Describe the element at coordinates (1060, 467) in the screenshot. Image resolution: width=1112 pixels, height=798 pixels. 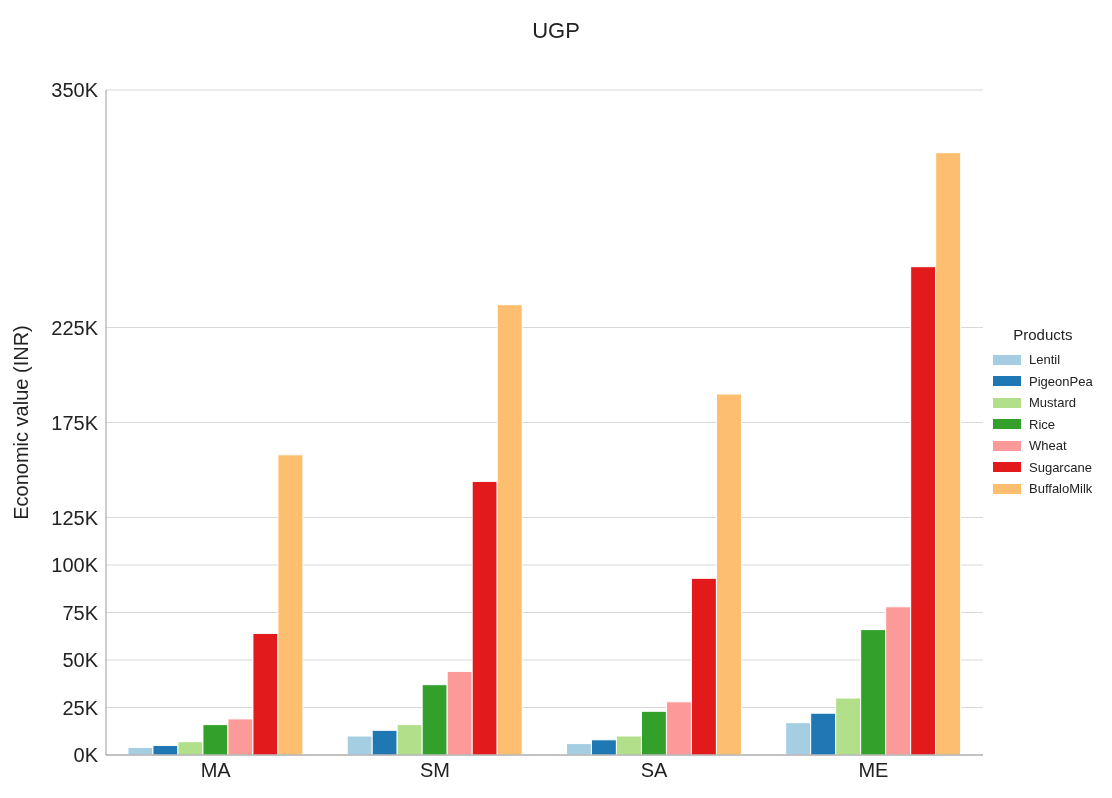
I see `legend-label: Sugarcane` at that location.